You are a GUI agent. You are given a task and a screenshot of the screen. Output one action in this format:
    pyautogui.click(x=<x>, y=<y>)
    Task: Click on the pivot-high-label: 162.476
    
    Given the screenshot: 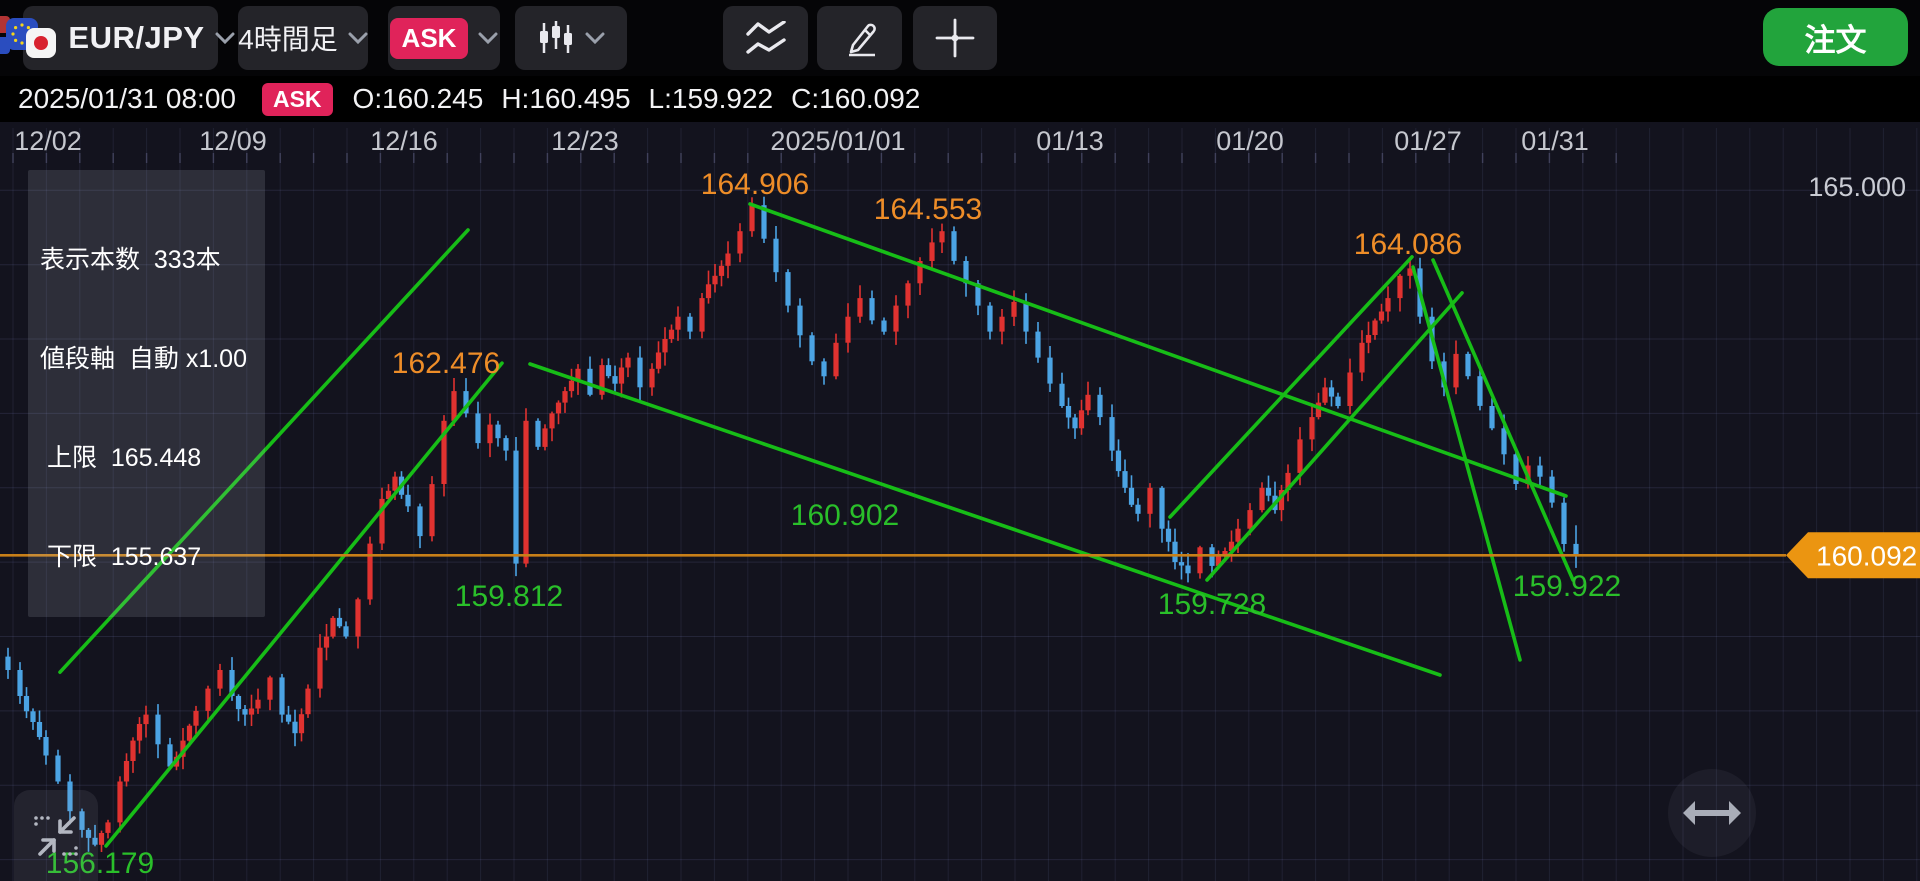 What is the action you would take?
    pyautogui.click(x=446, y=363)
    